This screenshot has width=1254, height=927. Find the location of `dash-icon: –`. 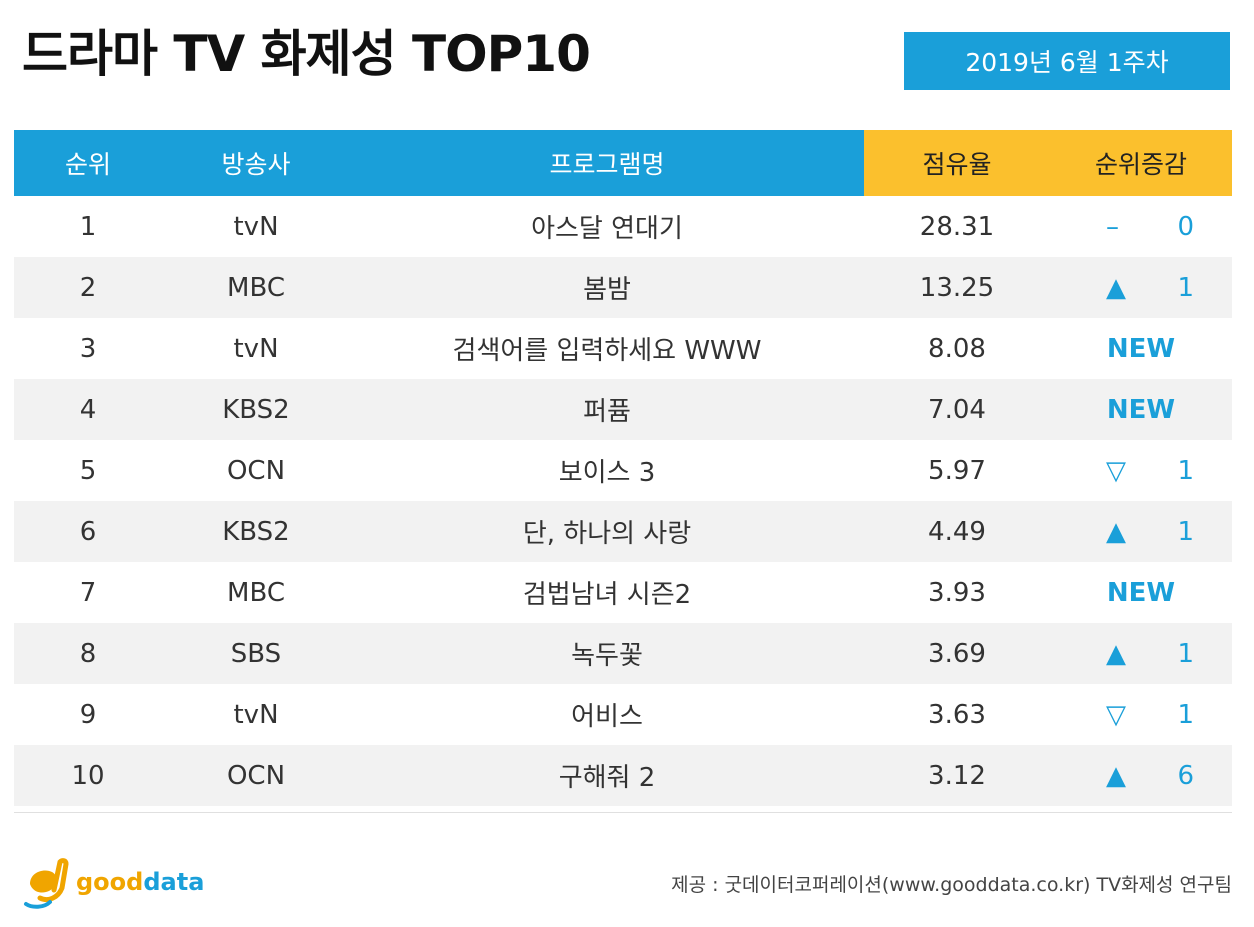

dash-icon: – is located at coordinates (1112, 226).